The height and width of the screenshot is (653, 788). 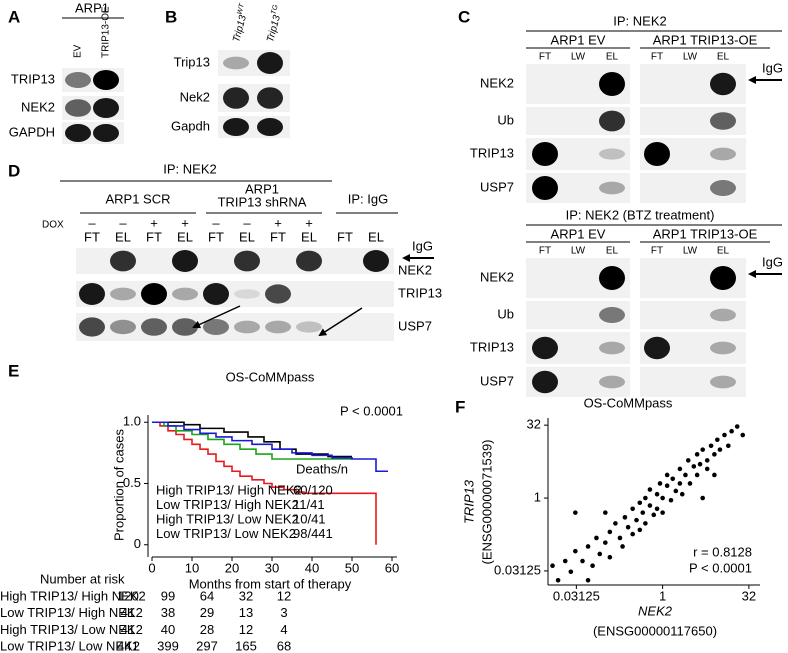 I want to click on row-label: GAPDH, so click(x=32, y=131).